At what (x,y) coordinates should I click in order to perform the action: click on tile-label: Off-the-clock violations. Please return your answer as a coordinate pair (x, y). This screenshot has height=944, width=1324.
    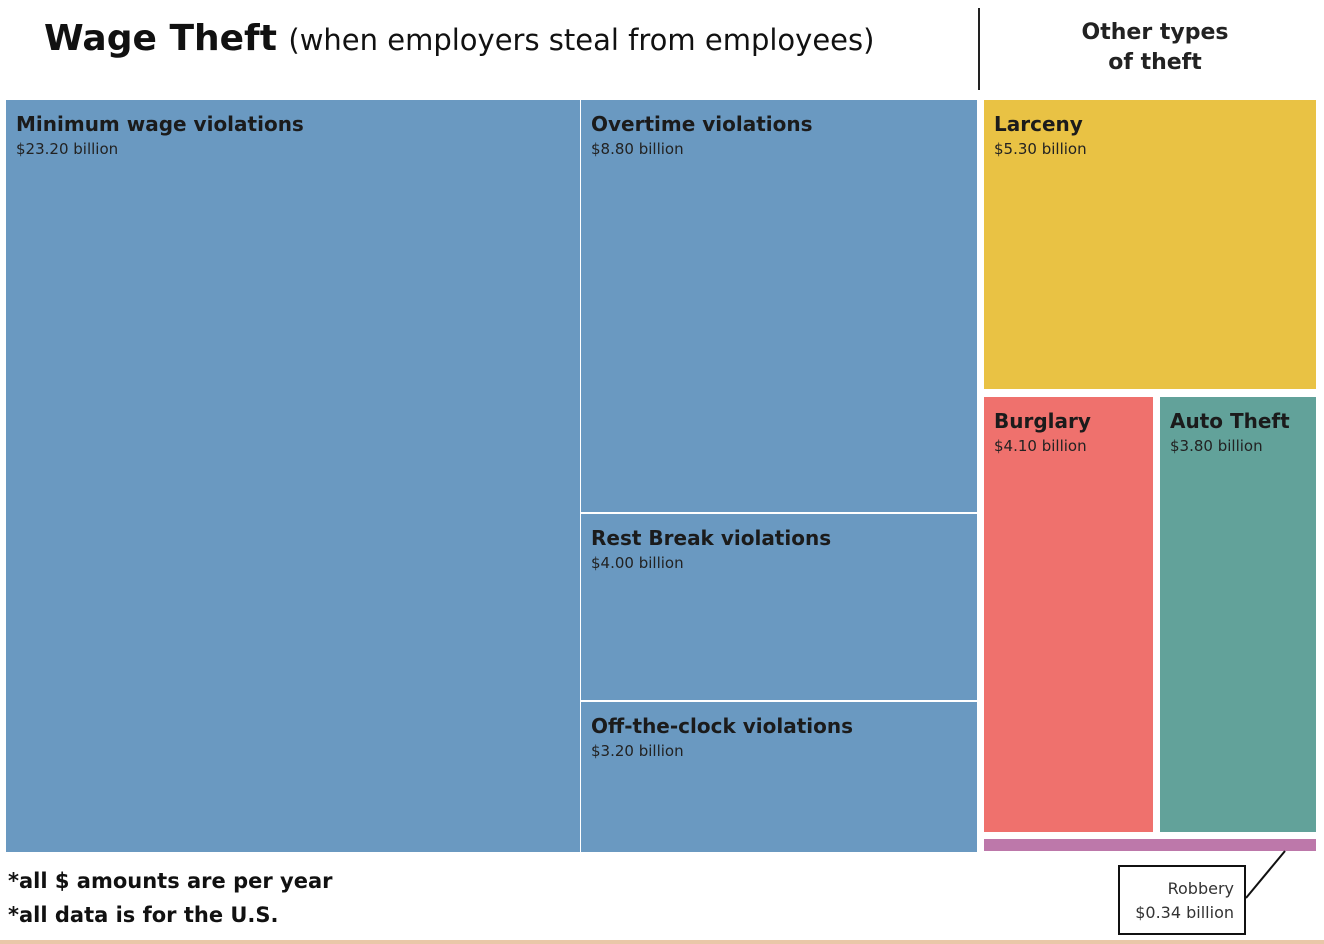
    Looking at the image, I should click on (722, 726).